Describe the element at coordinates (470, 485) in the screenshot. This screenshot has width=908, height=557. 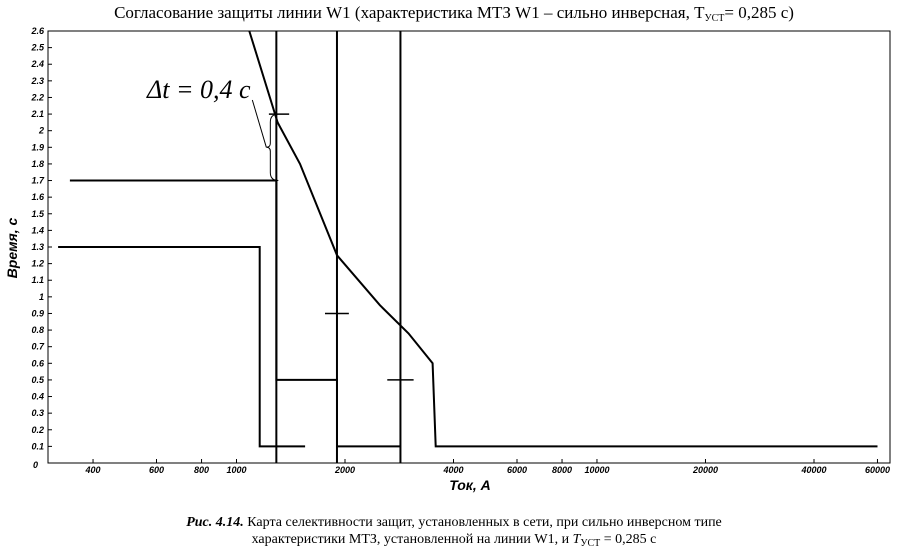
I see `x-axis-label: Ток, А` at that location.